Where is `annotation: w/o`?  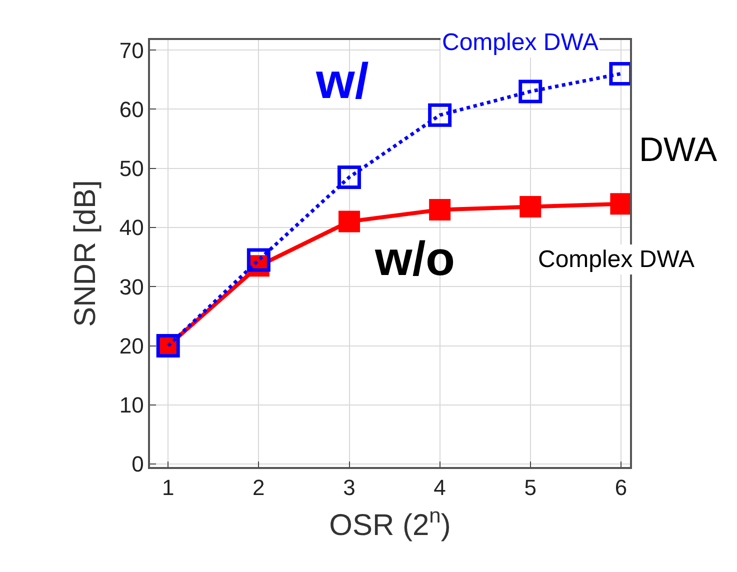
annotation: w/o is located at coordinates (414, 259).